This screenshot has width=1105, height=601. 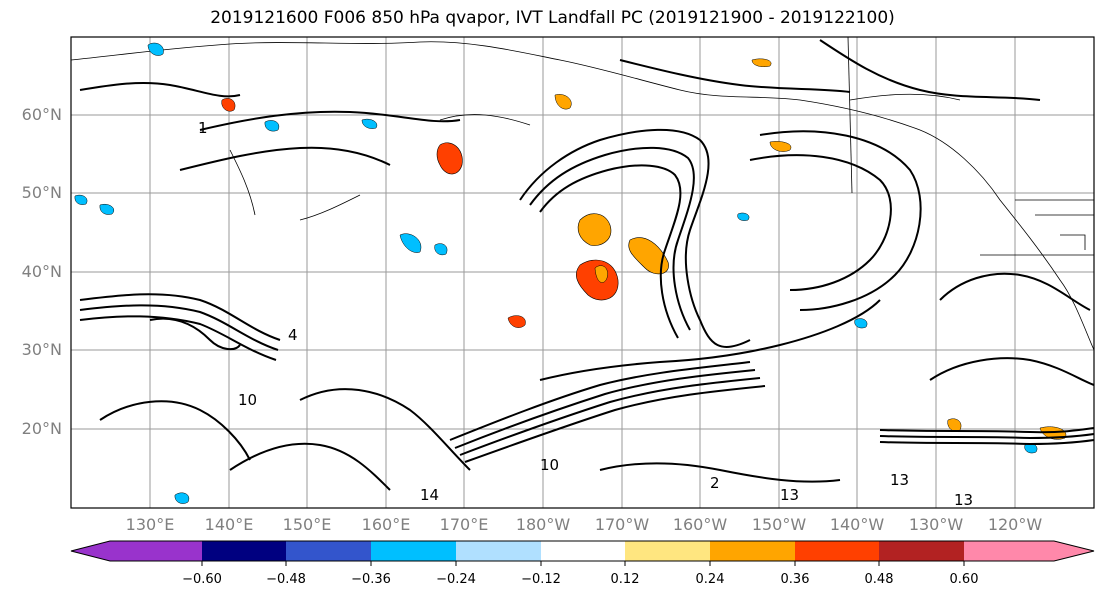 What do you see at coordinates (964, 579) in the screenshot?
I see `colorbar-tick-label: 0.60` at bounding box center [964, 579].